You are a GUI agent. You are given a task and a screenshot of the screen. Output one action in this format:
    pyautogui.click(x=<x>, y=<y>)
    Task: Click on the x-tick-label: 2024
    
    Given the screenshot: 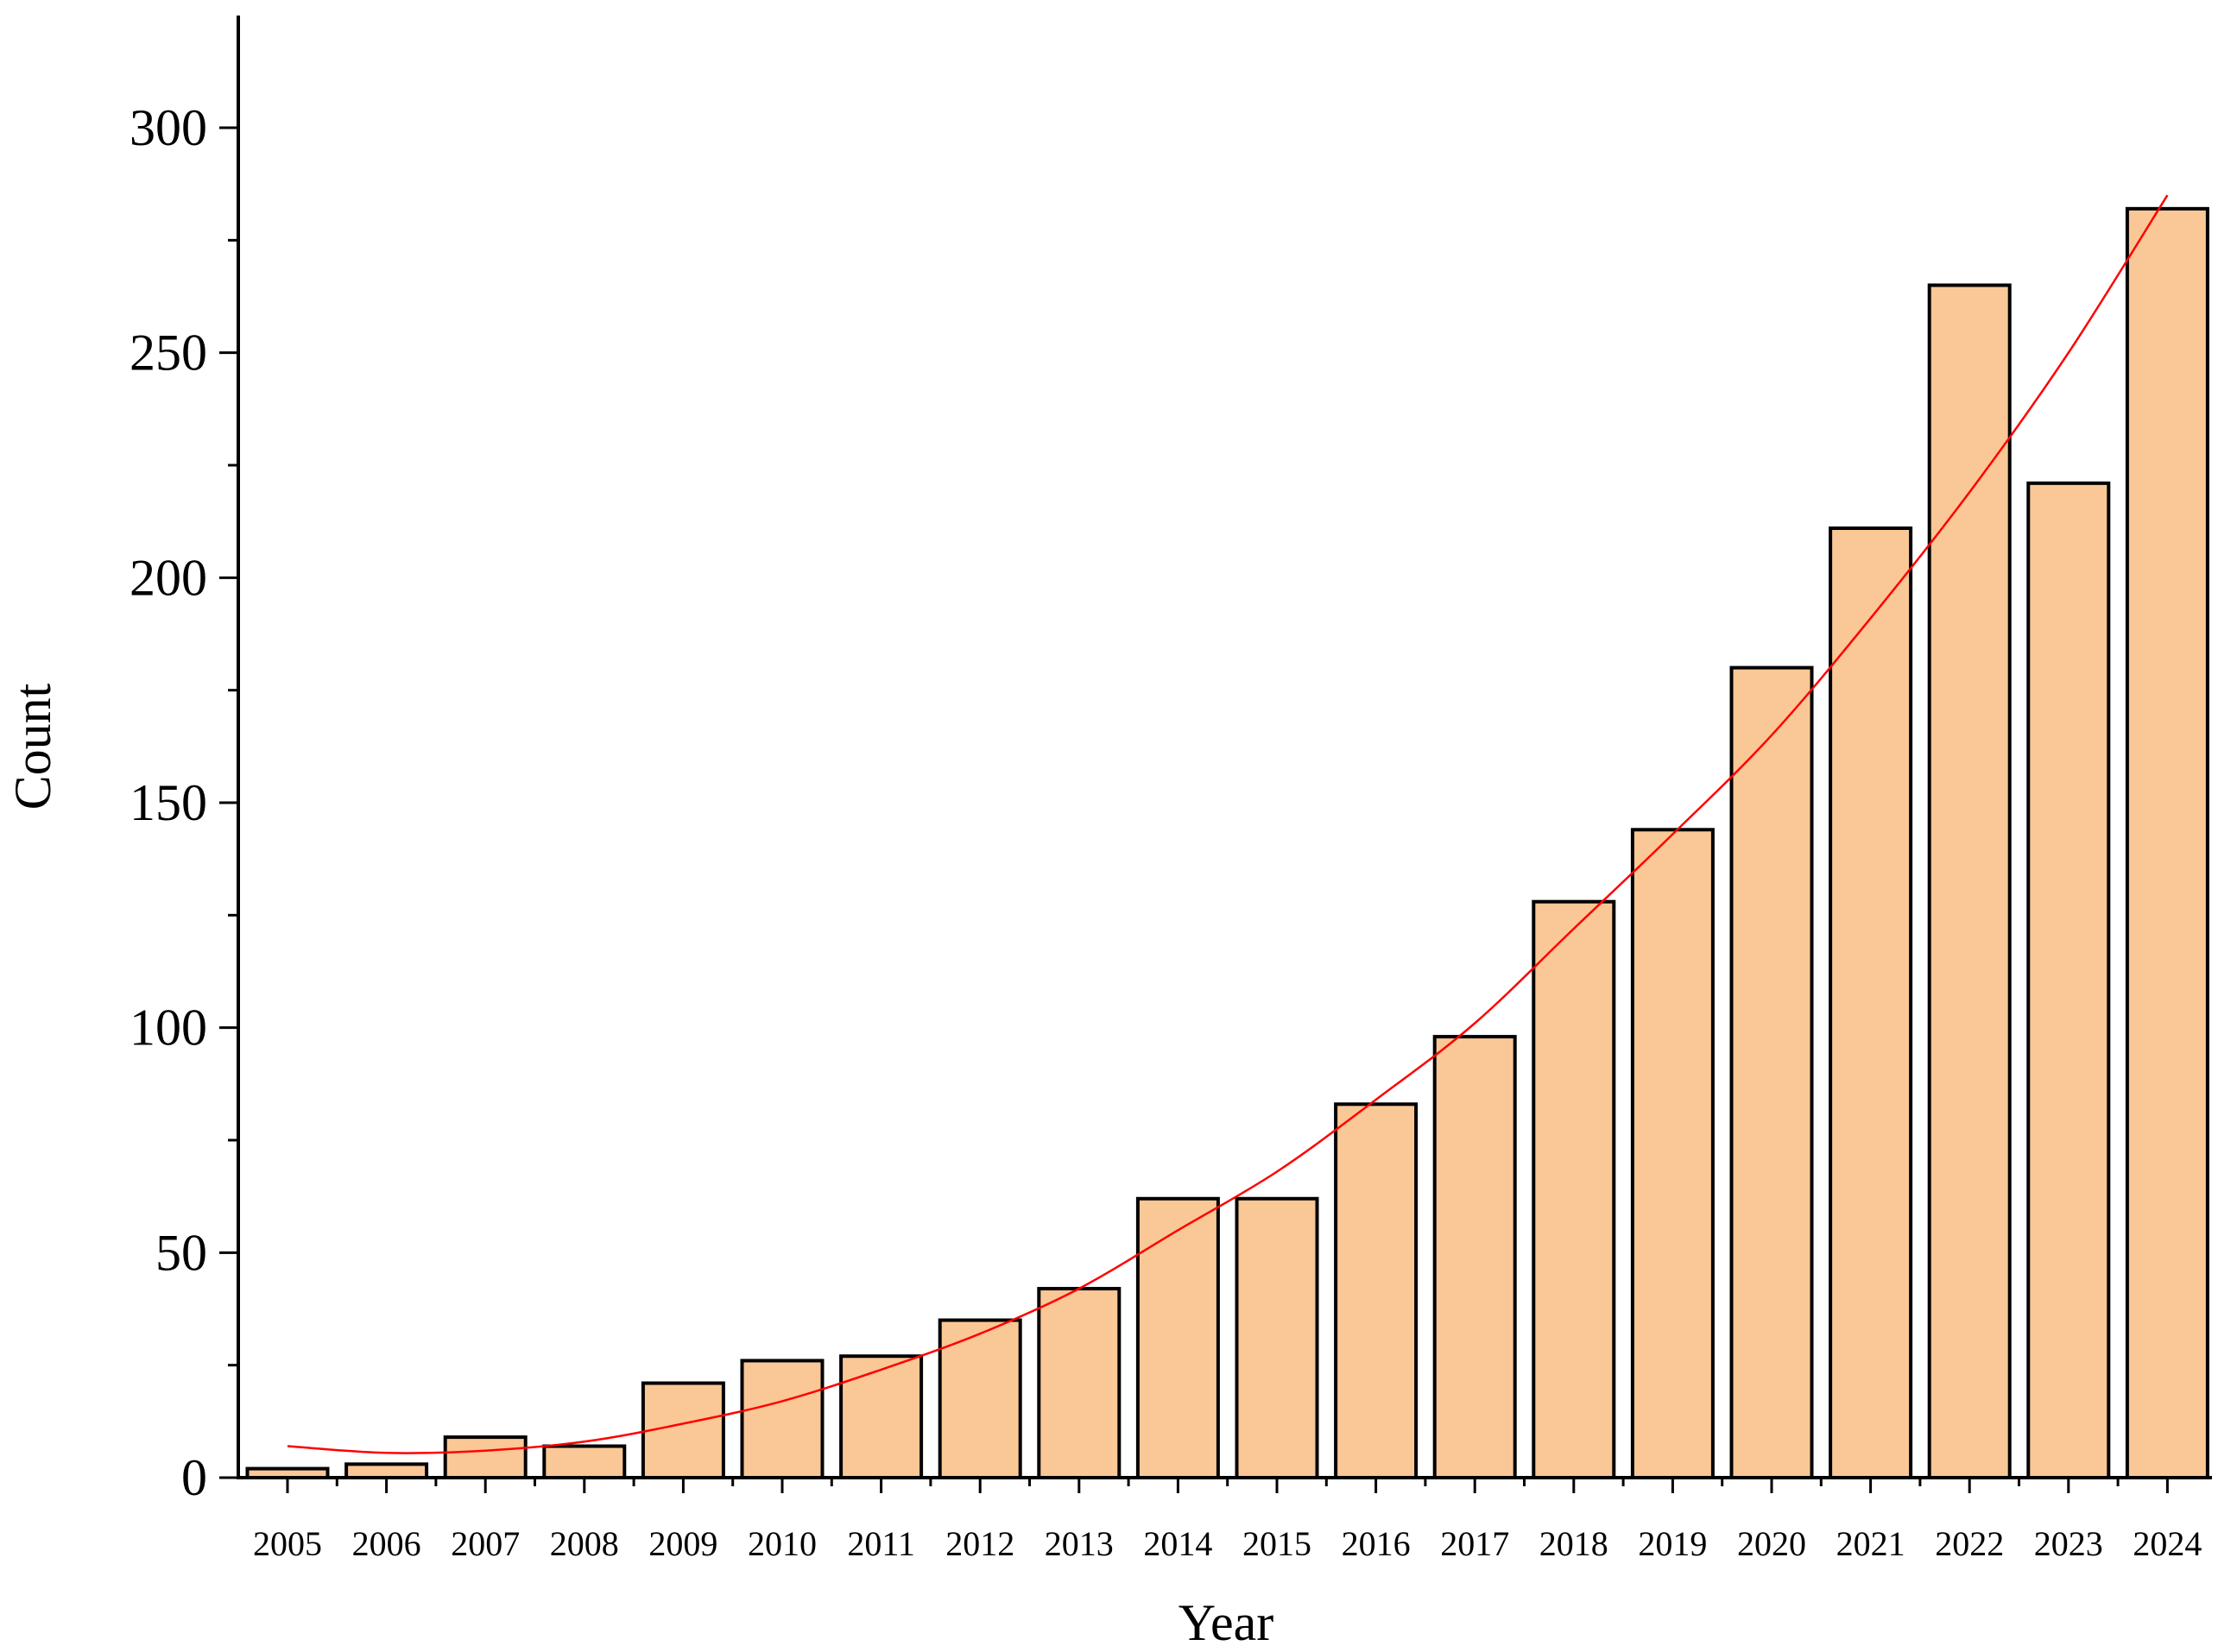 What is the action you would take?
    pyautogui.click(x=2167, y=1543)
    